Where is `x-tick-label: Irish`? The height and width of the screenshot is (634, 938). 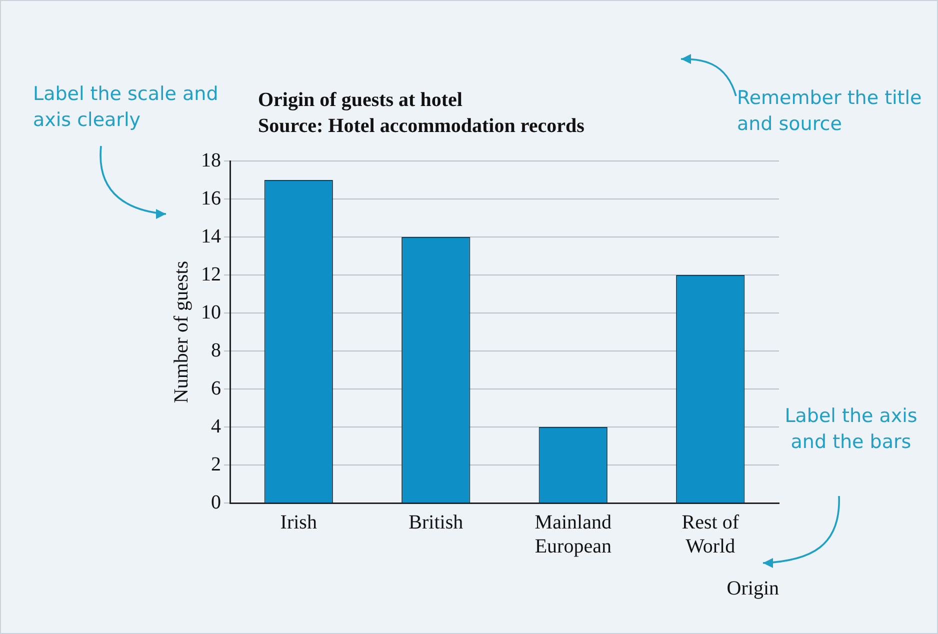 x-tick-label: Irish is located at coordinates (298, 522).